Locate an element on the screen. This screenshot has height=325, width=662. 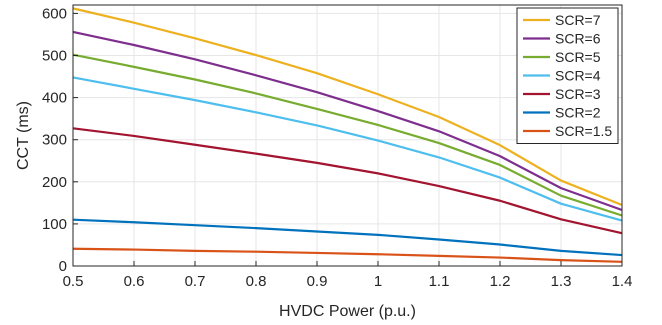
y-axis-title: CCT (ms) is located at coordinates (23, 135).